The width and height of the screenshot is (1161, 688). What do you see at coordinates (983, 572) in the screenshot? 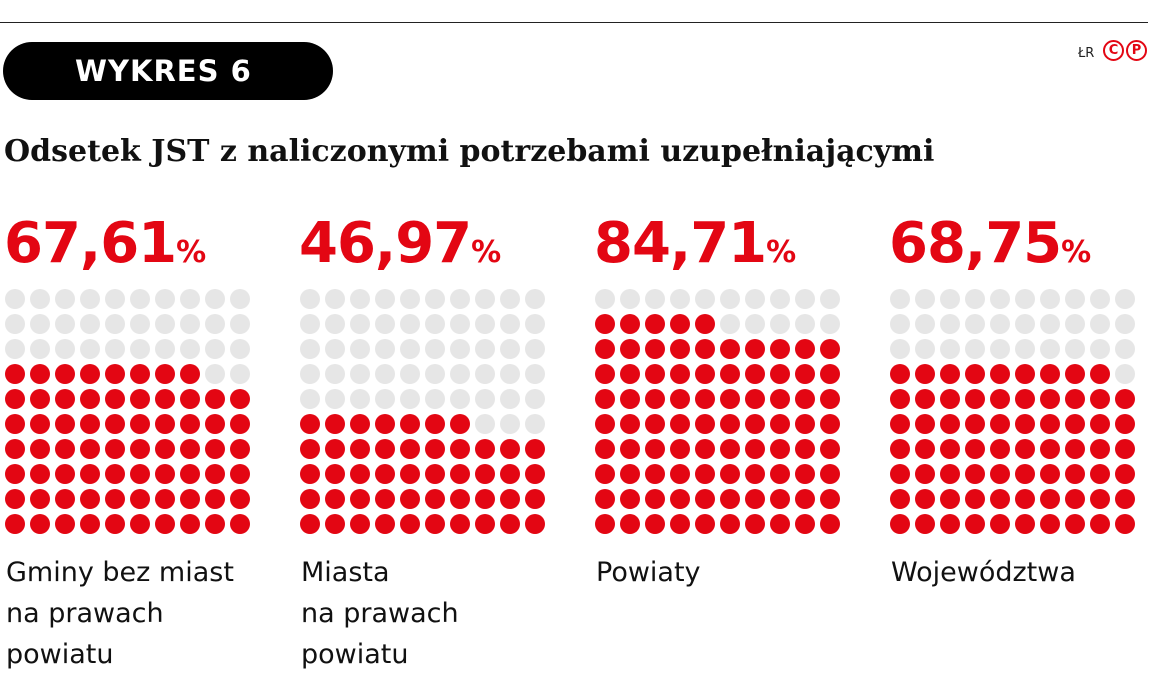
I see `label-line: Województwa` at bounding box center [983, 572].